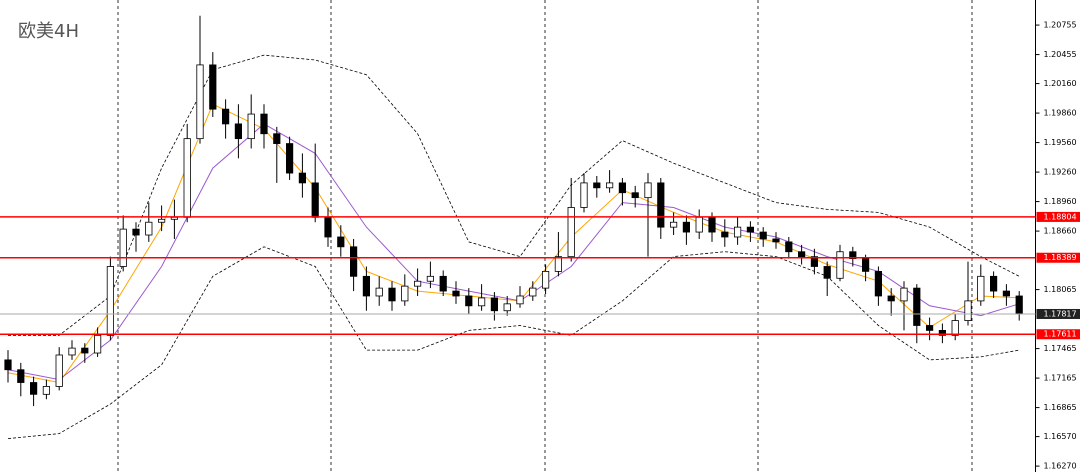 This screenshot has height=472, width=1080. What do you see at coordinates (1060, 113) in the screenshot?
I see `y-tick-label: 1.19860` at bounding box center [1060, 113].